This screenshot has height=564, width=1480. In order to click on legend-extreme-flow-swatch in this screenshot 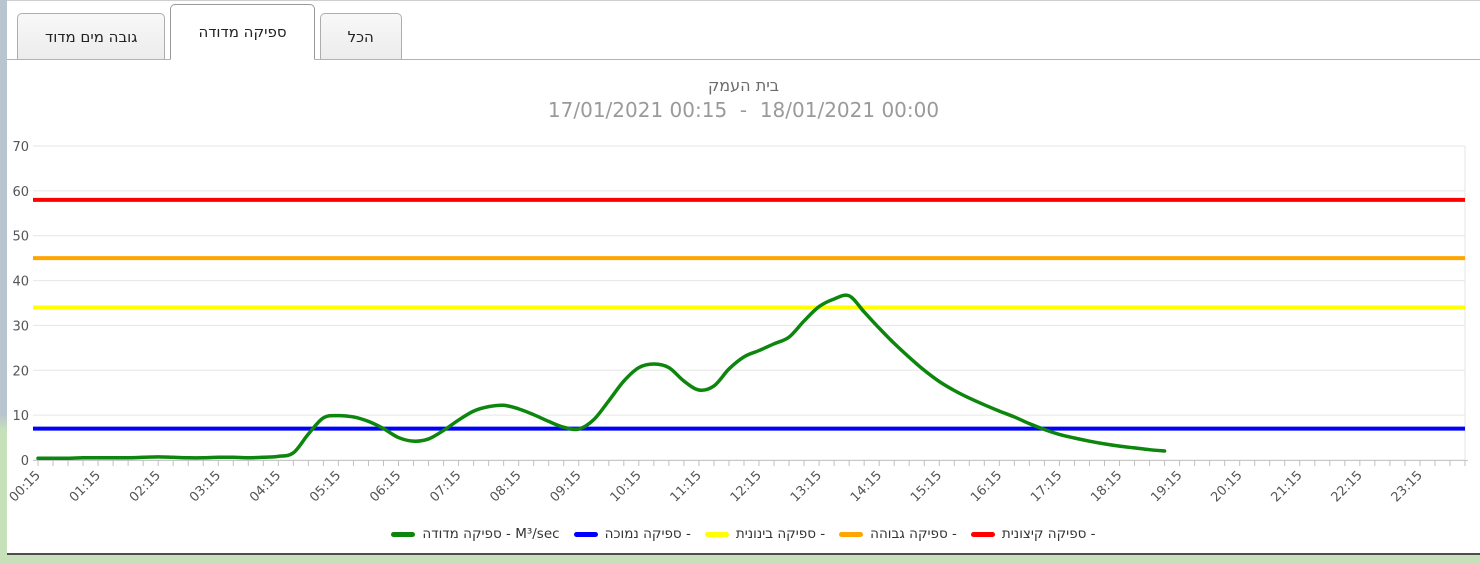, I will do `click(982, 534)`.